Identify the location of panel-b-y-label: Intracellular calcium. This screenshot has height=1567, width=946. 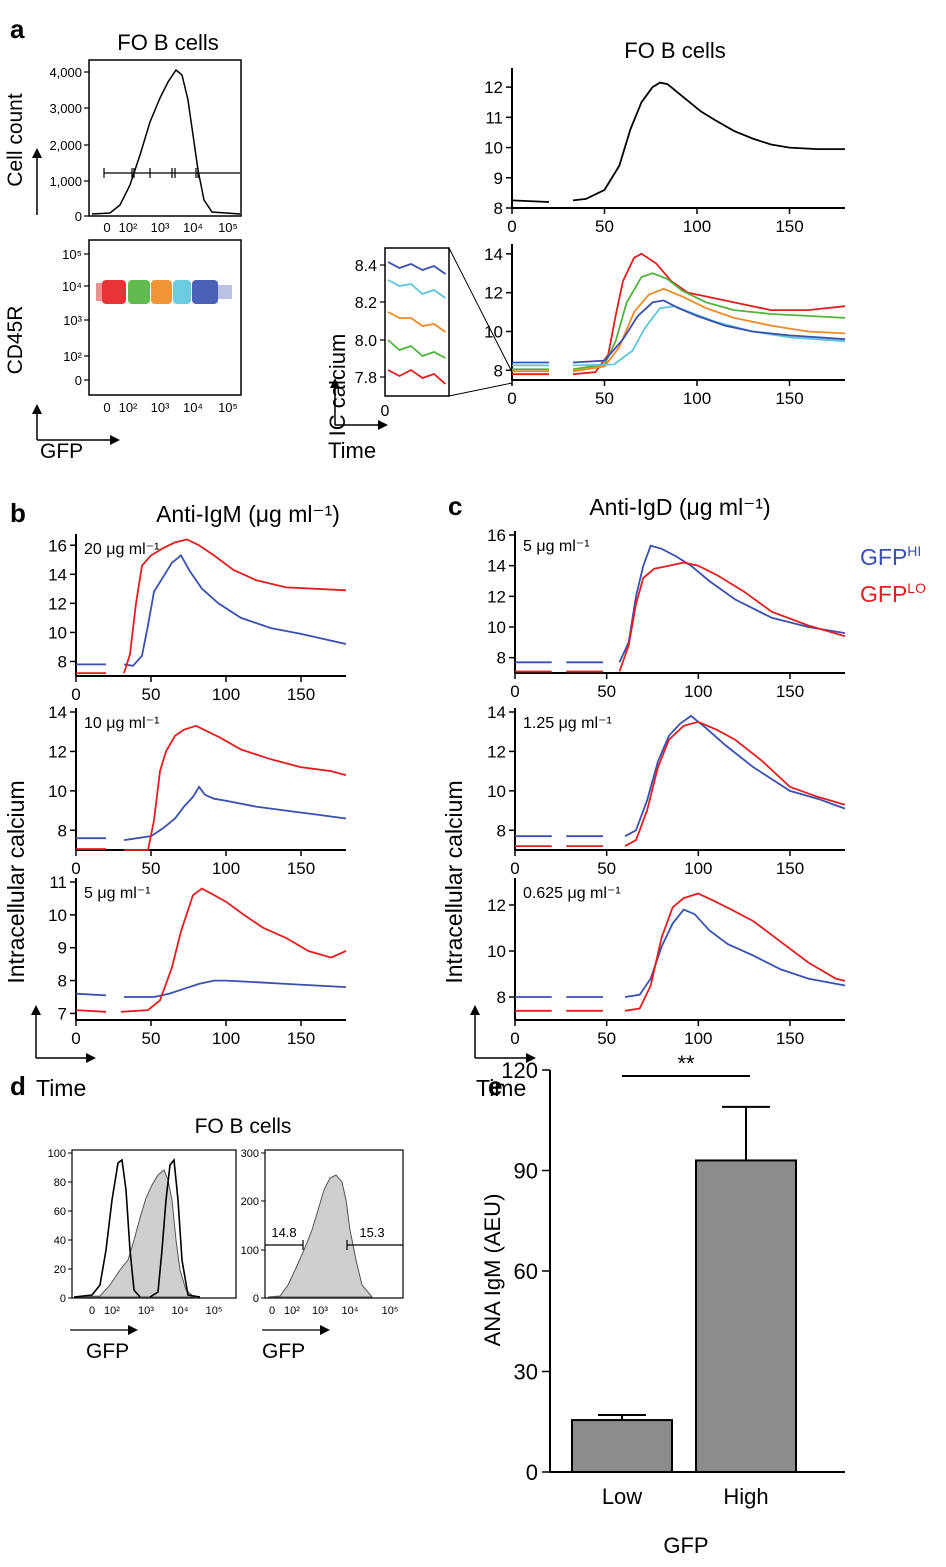
(16, 881).